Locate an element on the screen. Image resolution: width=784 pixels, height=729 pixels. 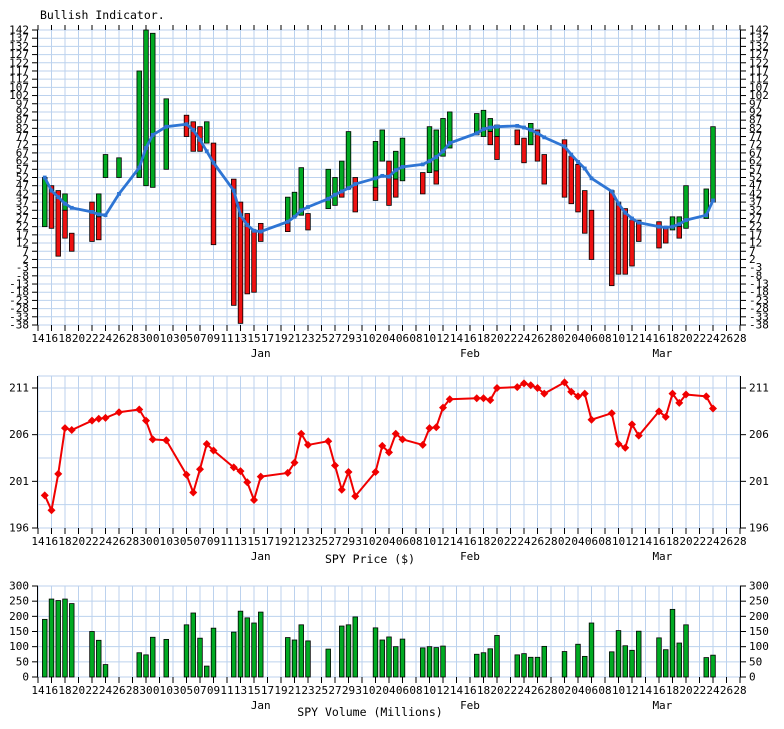
svg-text: 250 is located at coordinates (759, 601).